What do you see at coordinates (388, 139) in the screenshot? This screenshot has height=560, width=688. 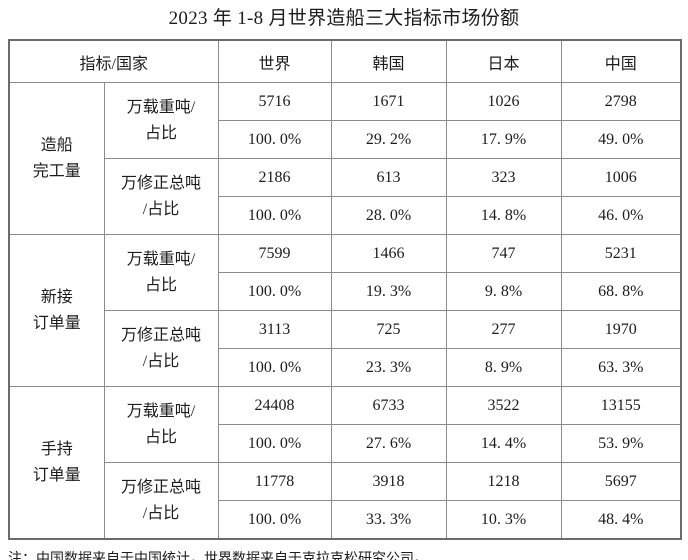 I see `share-cell: 29. 2%` at bounding box center [388, 139].